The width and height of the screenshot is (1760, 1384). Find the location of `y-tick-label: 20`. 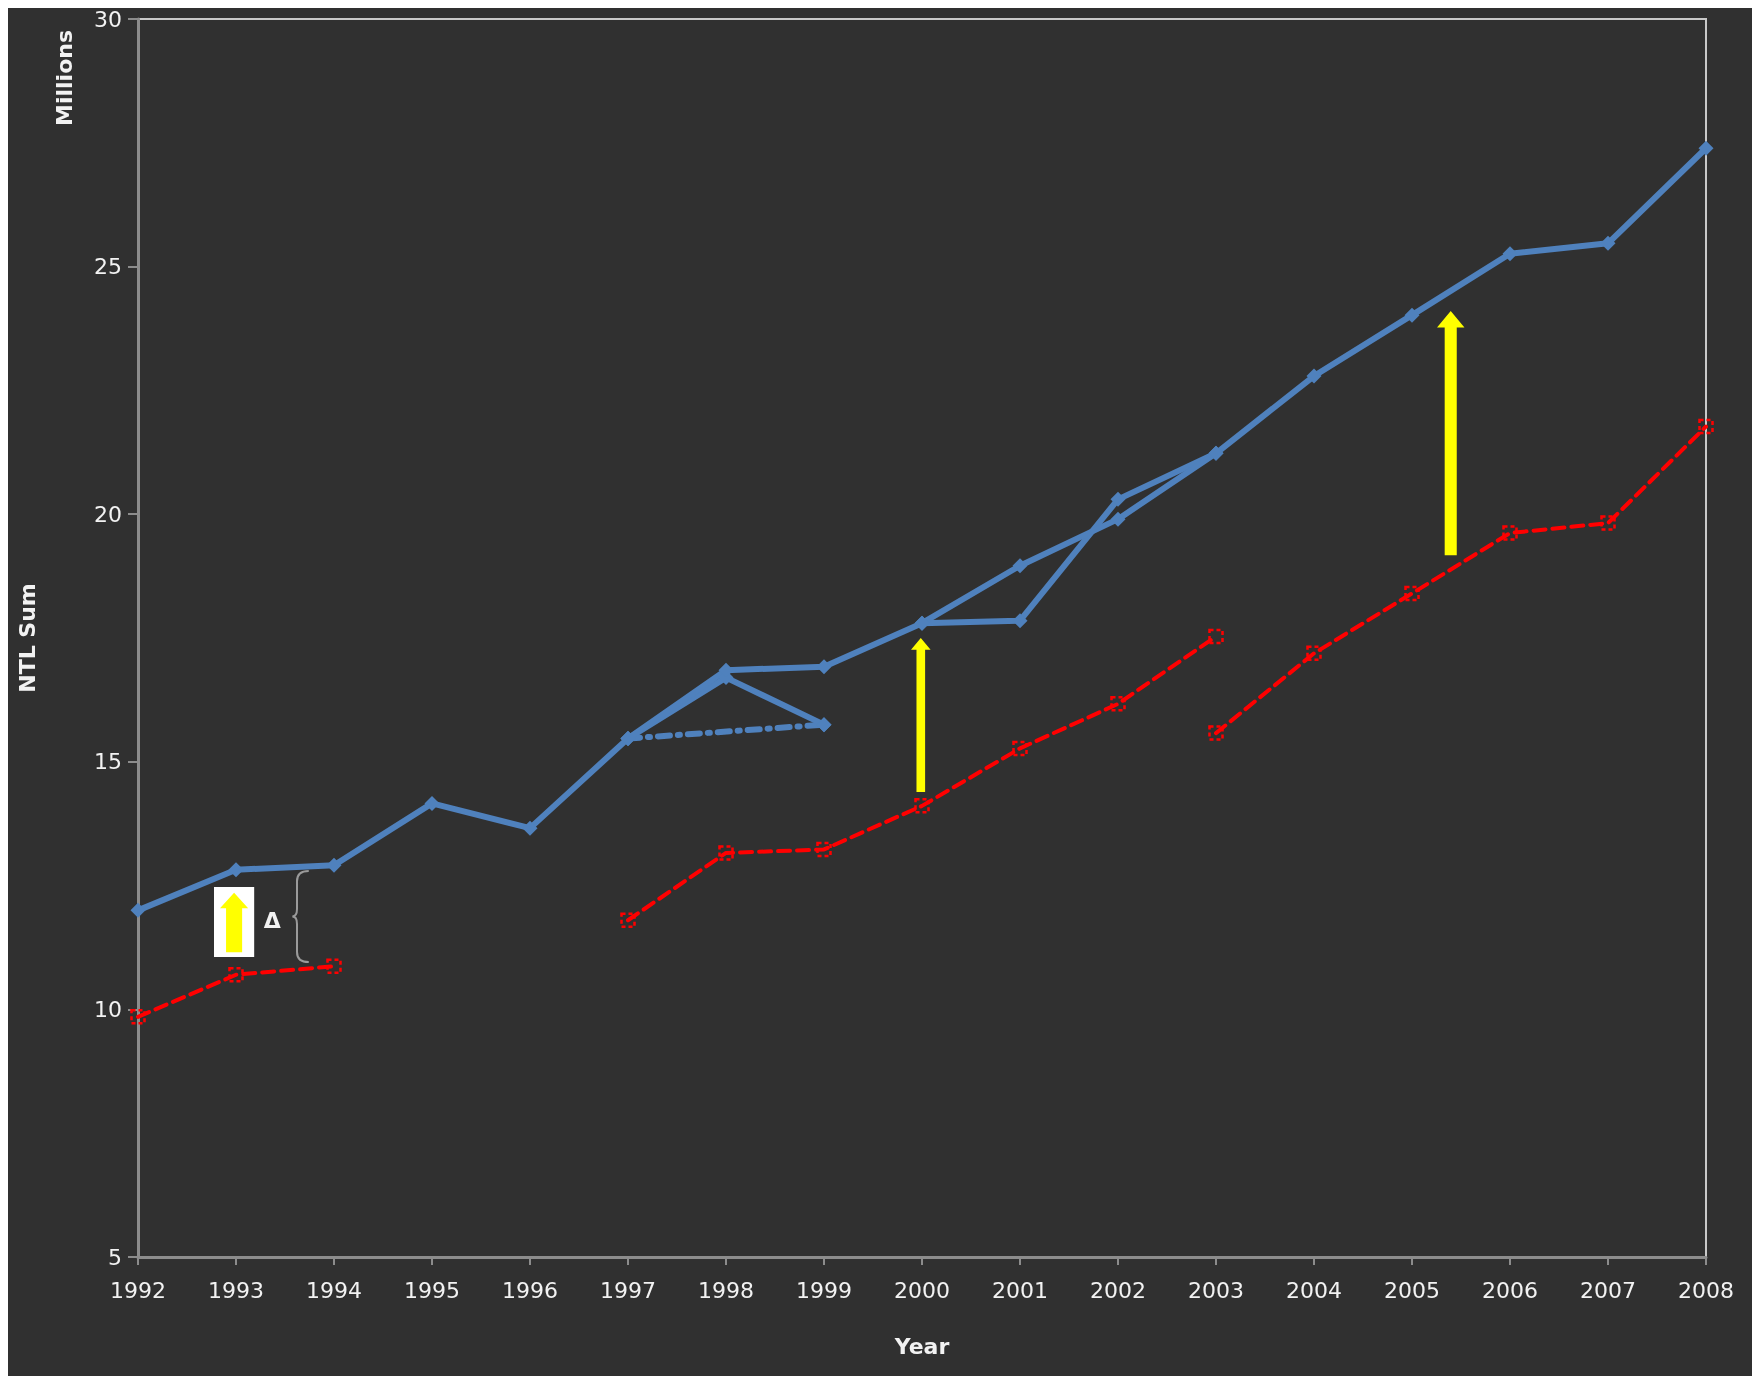

y-tick-label: 20 is located at coordinates (108, 514).